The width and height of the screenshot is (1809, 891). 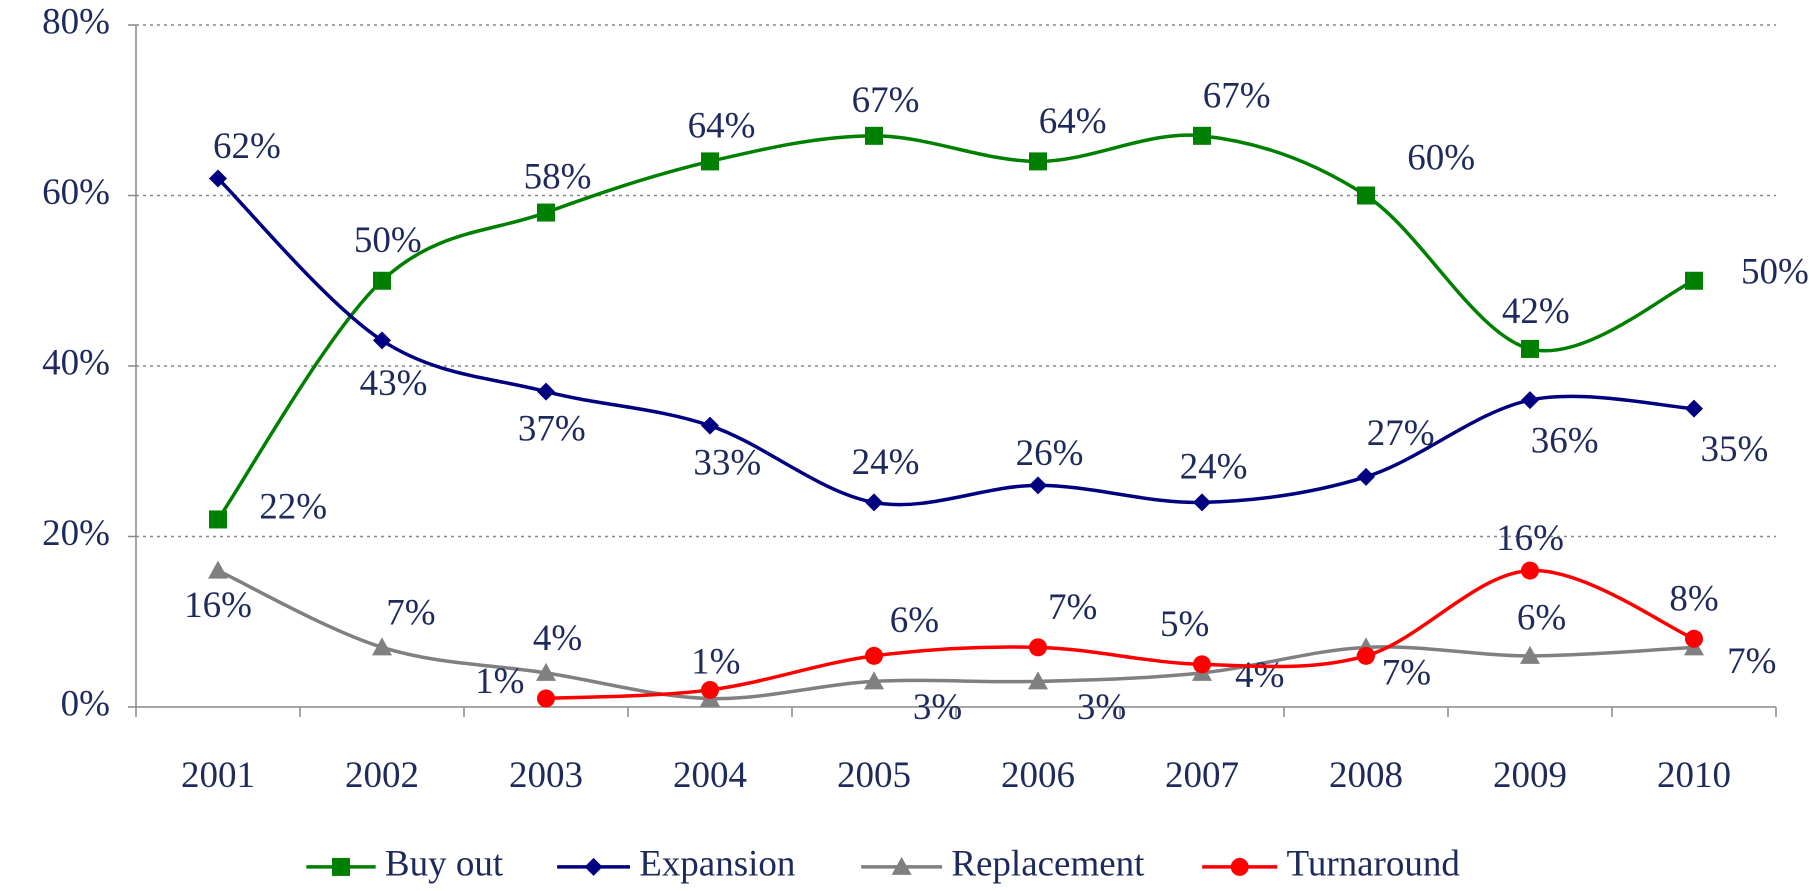 I want to click on data-label: 5%, so click(x=1184, y=624).